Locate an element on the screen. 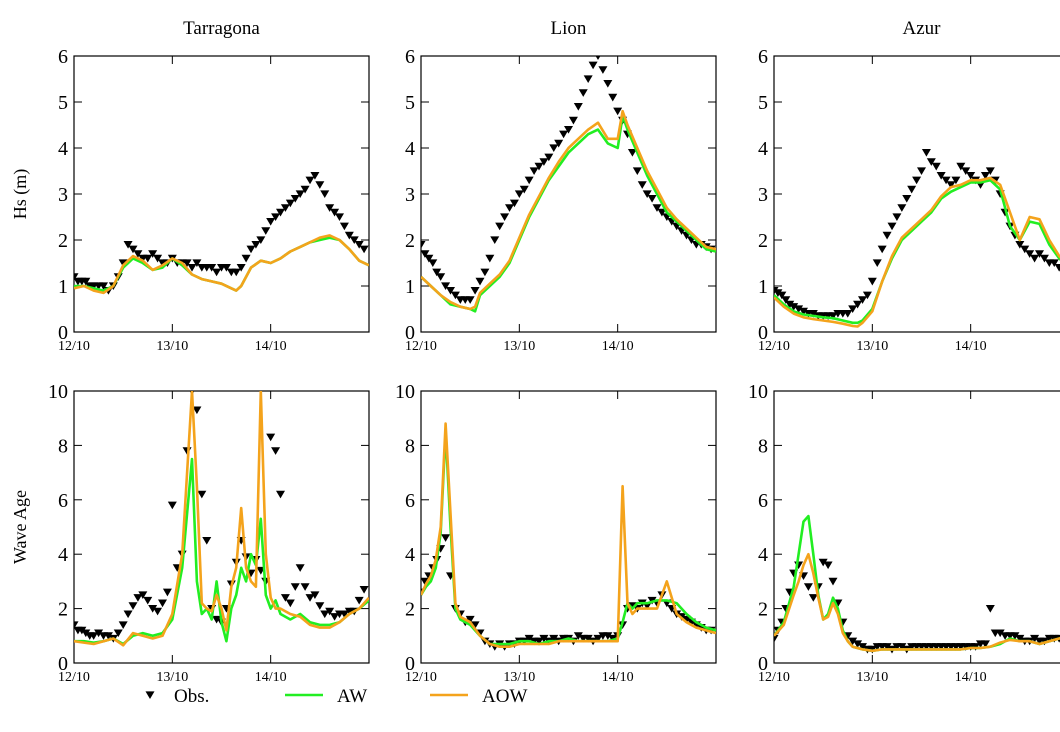  chart-panel-2: 0 1 2 3 4 5 6 12/10 13/10 14/10 Lion is located at coordinates (561, 186).